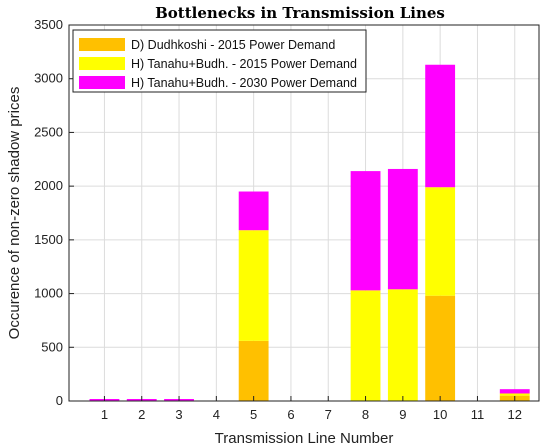  What do you see at coordinates (48, 131) in the screenshot?
I see `y-tick-label: 2500` at bounding box center [48, 131].